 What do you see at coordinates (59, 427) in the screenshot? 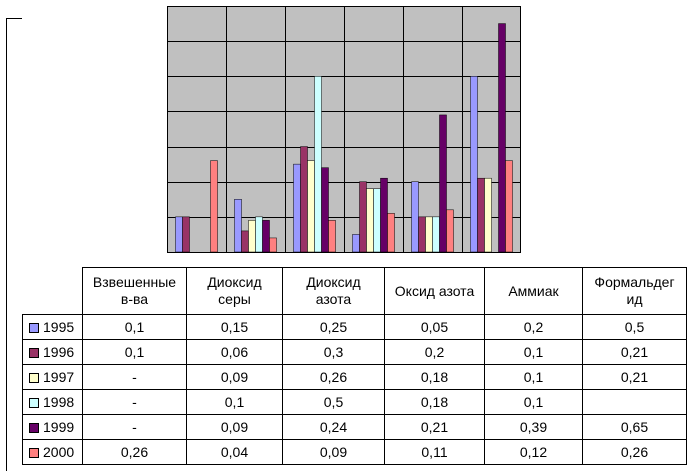
I see `series-name: 1999` at bounding box center [59, 427].